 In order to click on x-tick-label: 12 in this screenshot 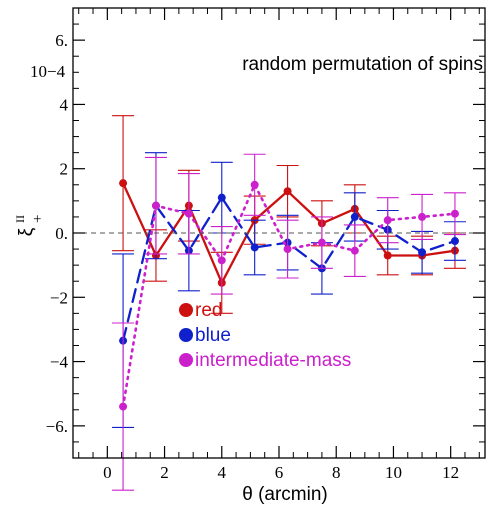, I will do `click(450, 472)`.